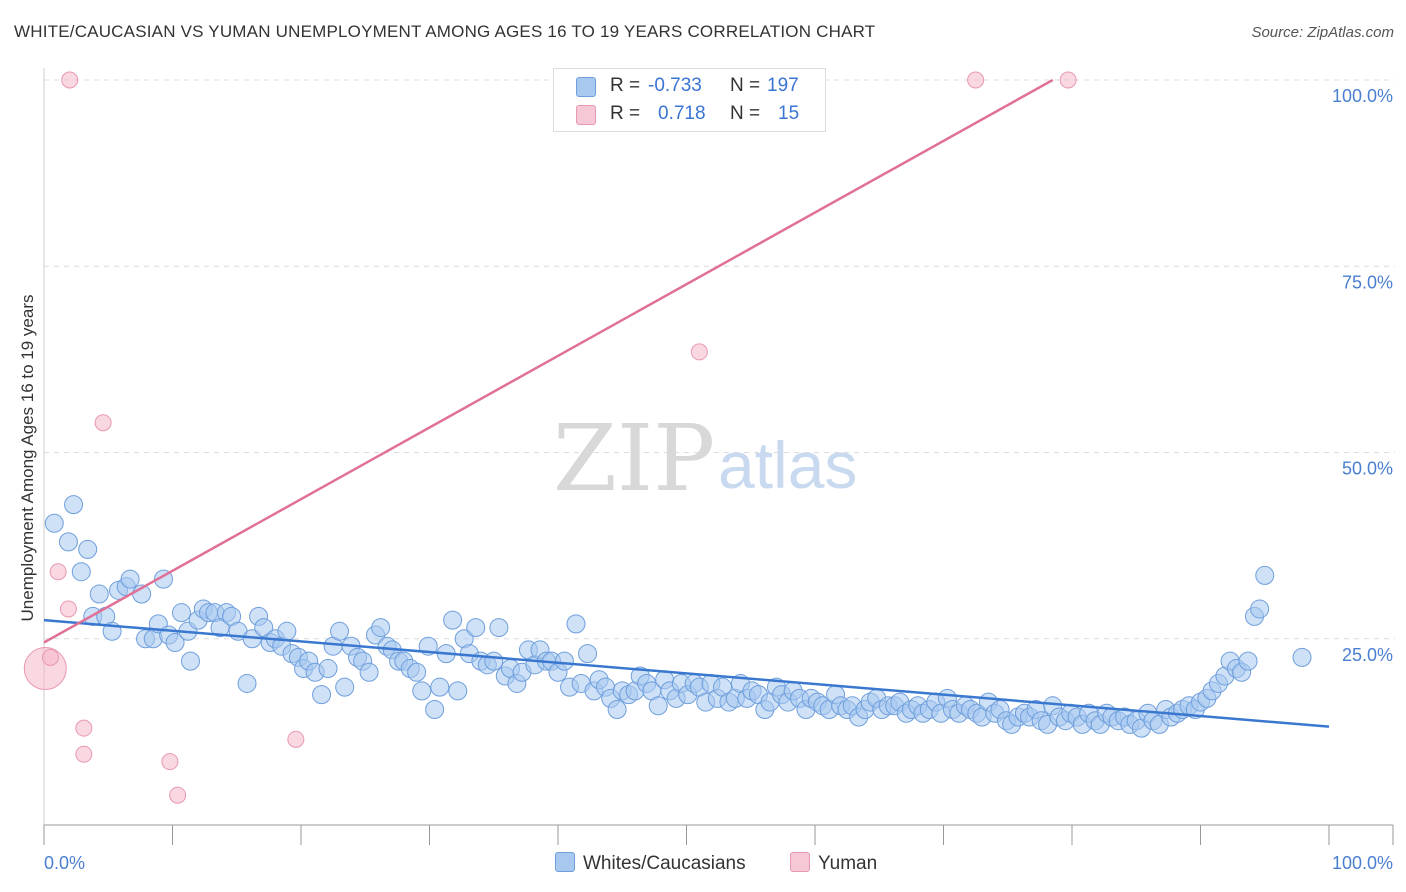 The height and width of the screenshot is (892, 1406). What do you see at coordinates (64, 863) in the screenshot?
I see `x-tick-label: 0.0%` at bounding box center [64, 863].